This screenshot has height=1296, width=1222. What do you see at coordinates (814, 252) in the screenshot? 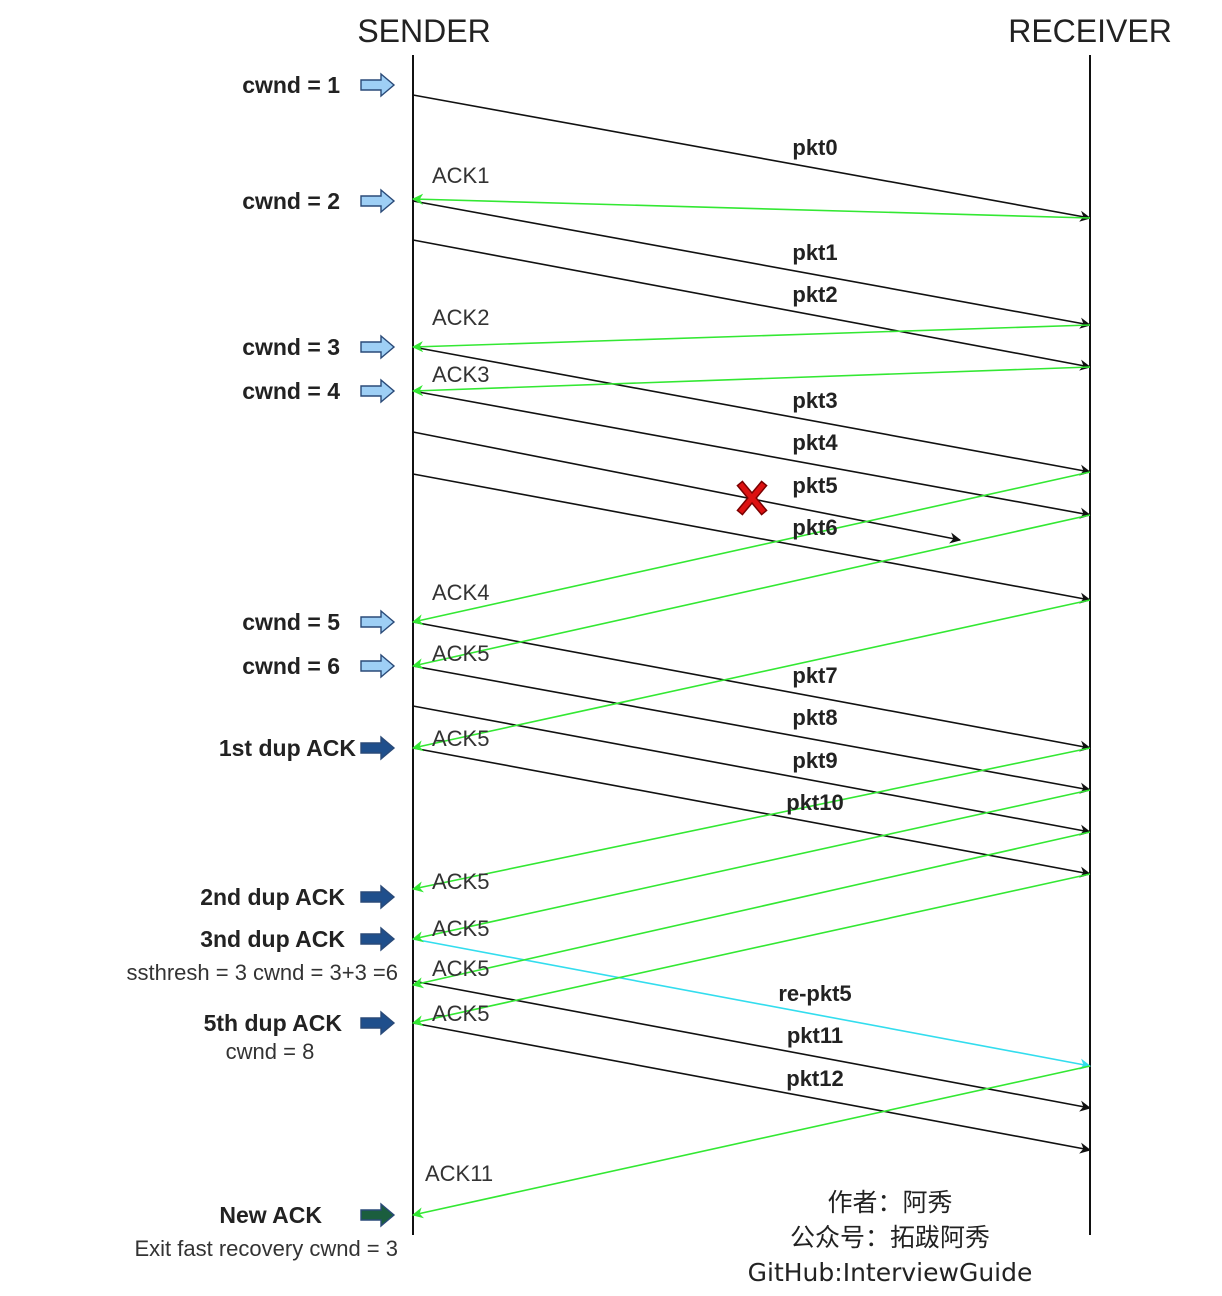
I see `packet-label: pkt1` at bounding box center [814, 252].